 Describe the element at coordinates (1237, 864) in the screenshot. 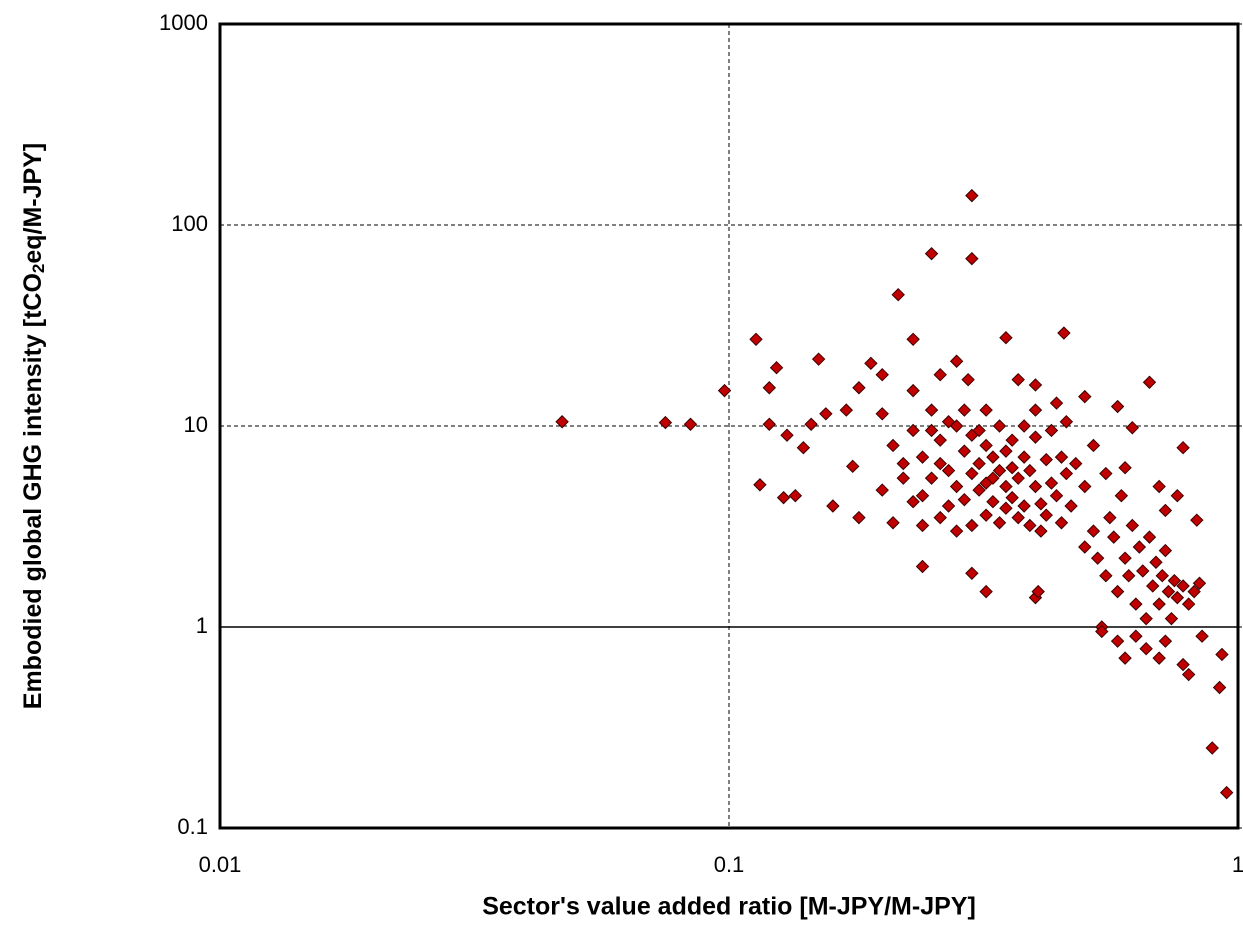

I see `x-tick-label: 1` at that location.